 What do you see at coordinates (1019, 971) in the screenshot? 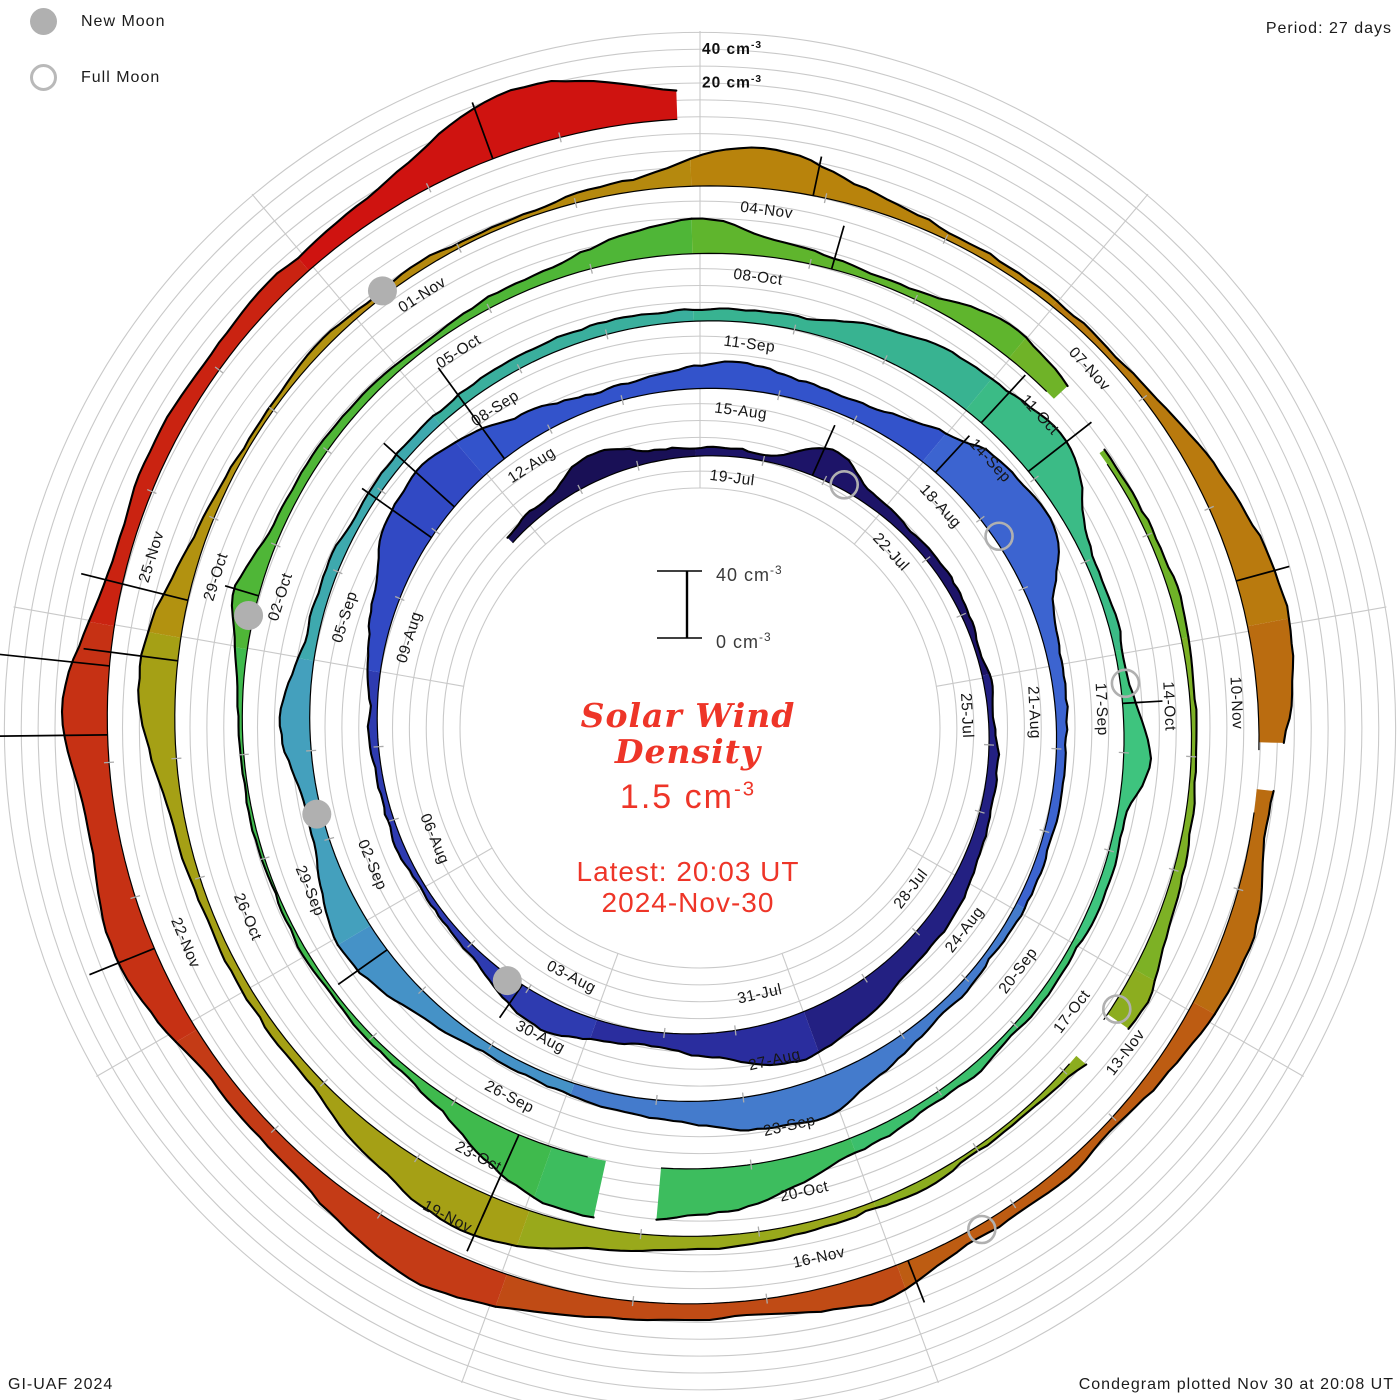
I see `ring-date-label: 20-Sep` at bounding box center [1019, 971].